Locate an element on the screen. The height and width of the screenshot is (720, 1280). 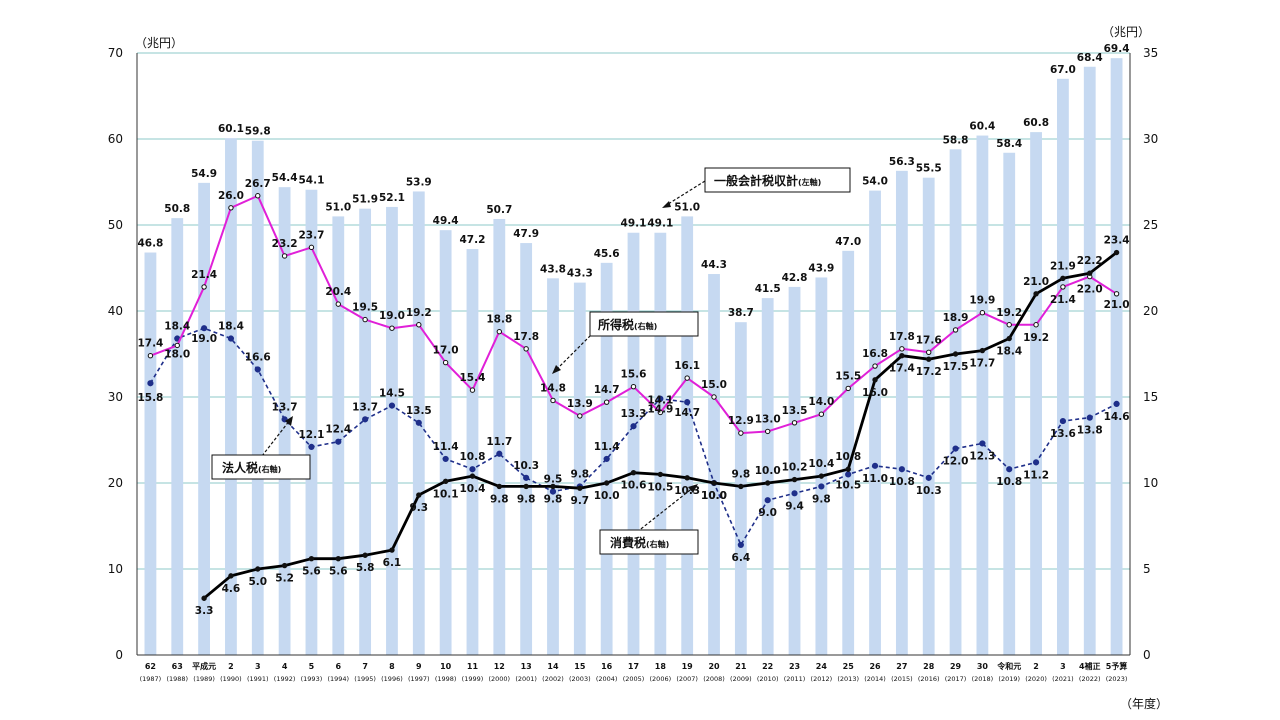
bar-value-label: 68.4 is located at coordinates (1090, 58).